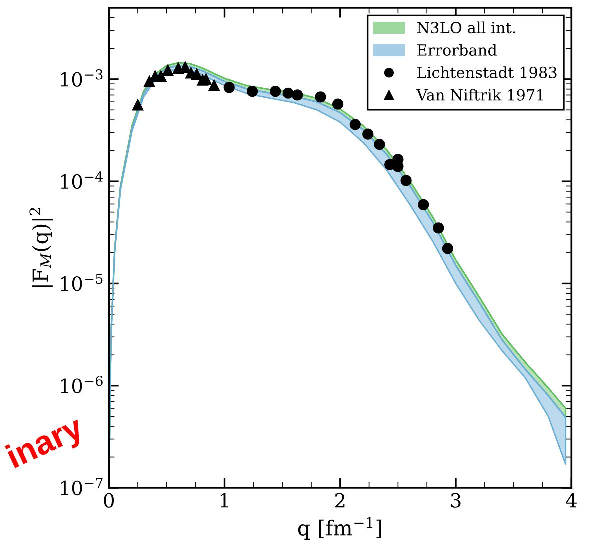 This screenshot has height=553, width=593. I want to click on x-axis-title: q [fm$^{−1}$], so click(340, 528).